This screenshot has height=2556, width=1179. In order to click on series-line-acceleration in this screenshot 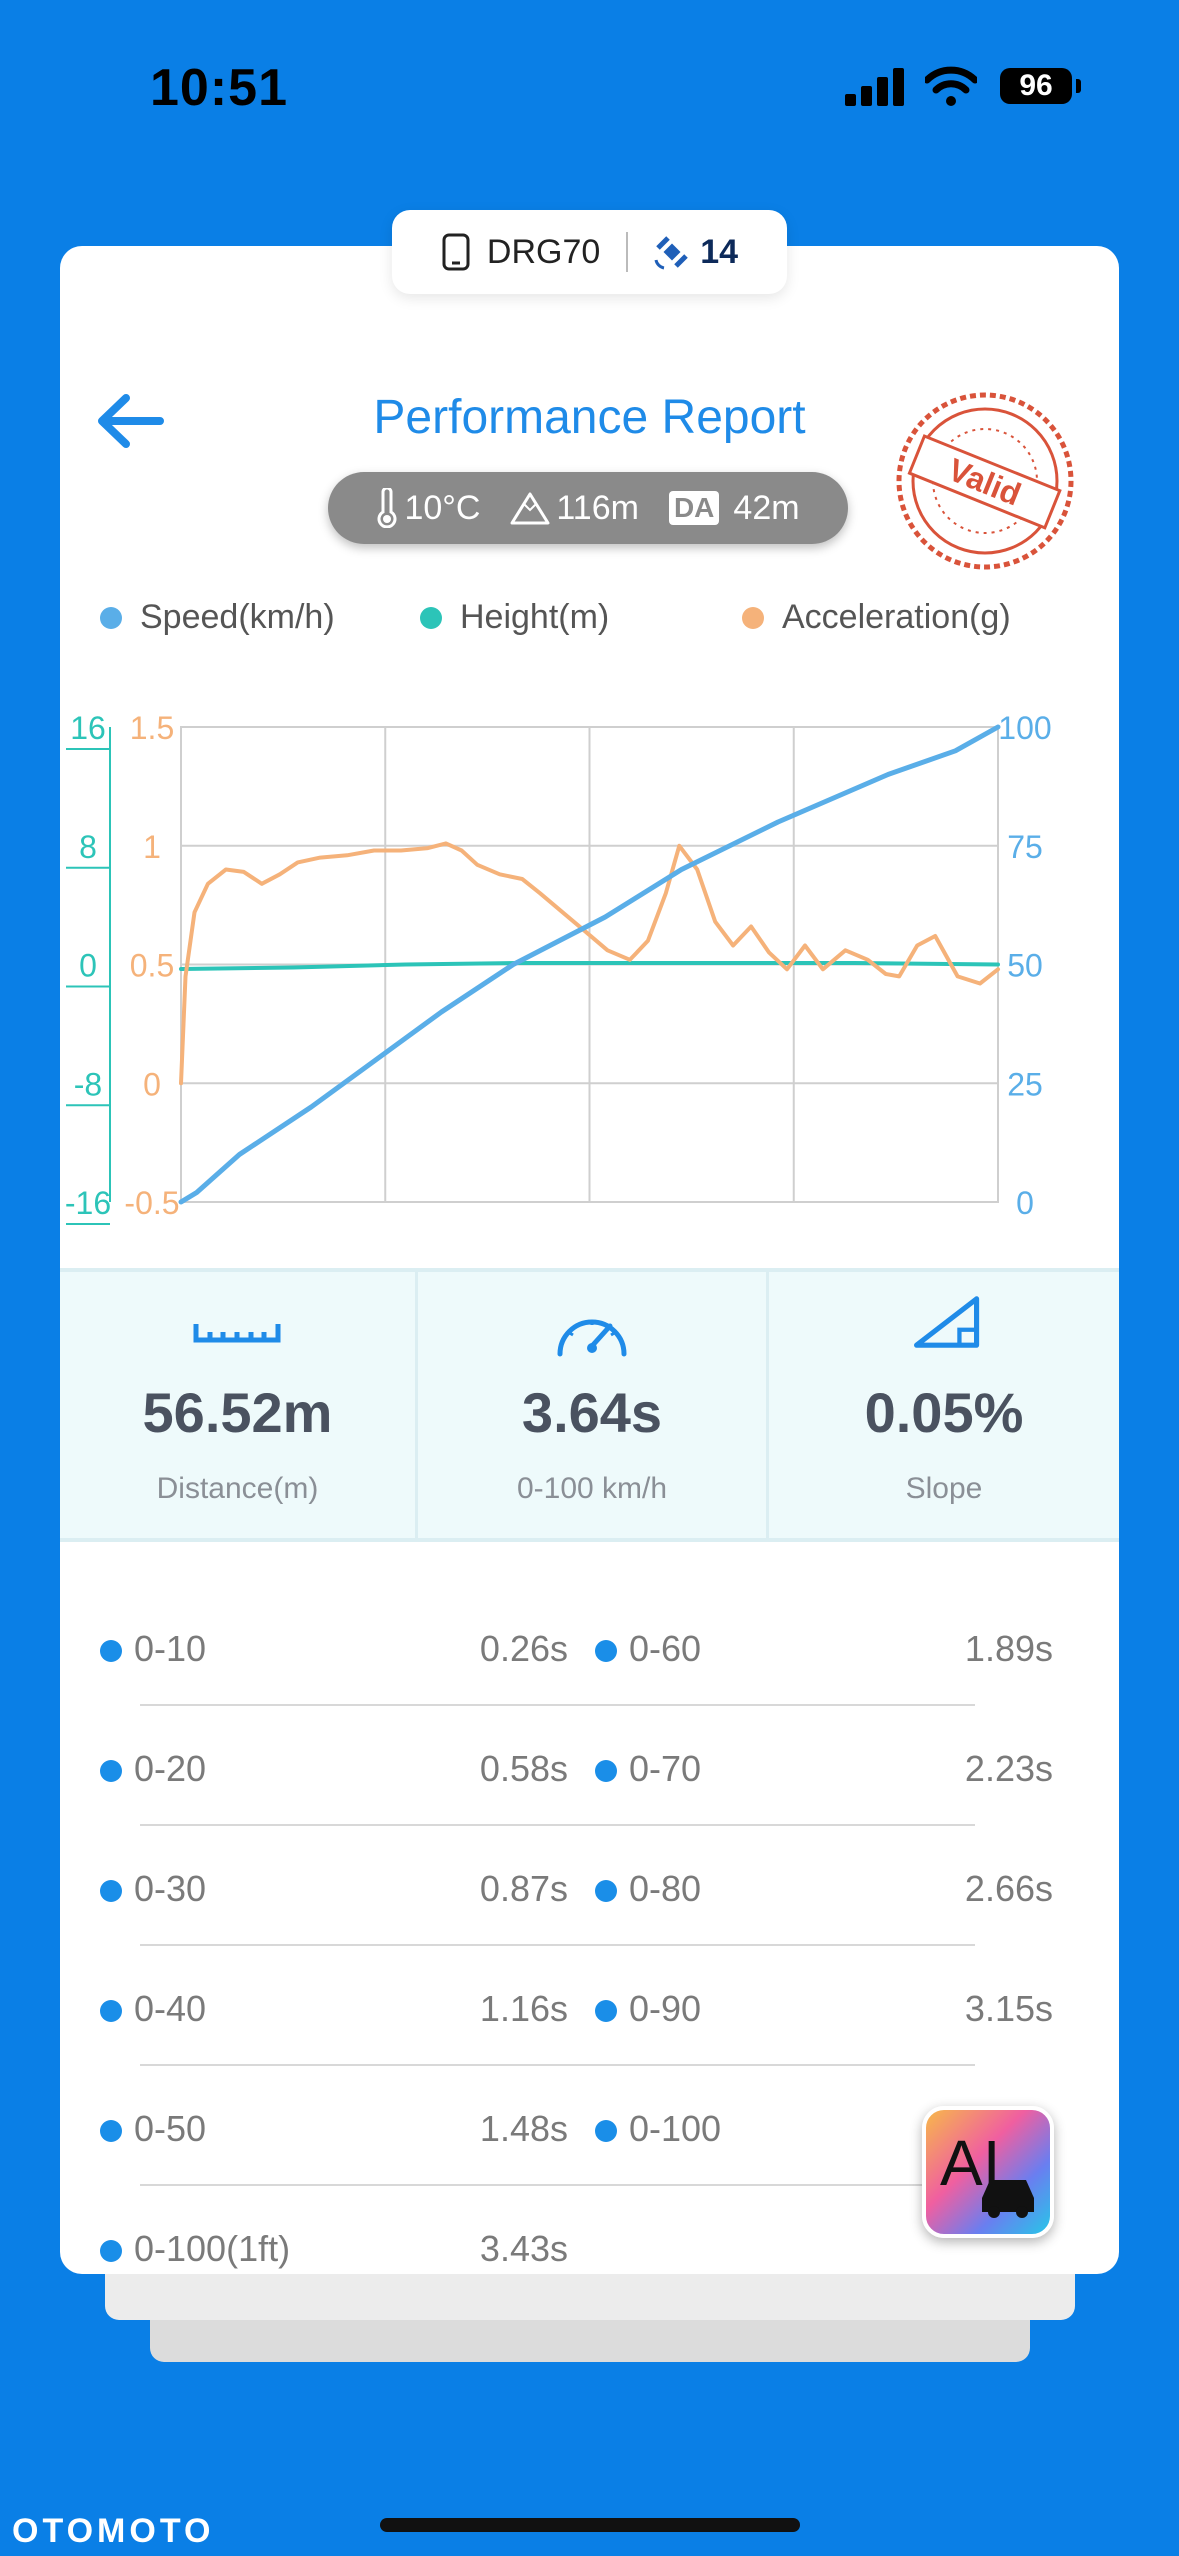, I will do `click(589, 963)`.